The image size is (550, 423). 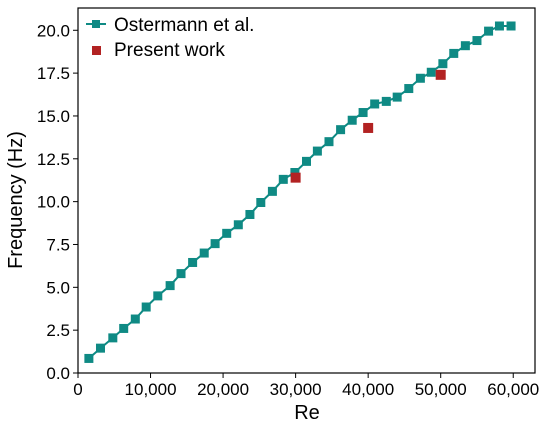 I want to click on y-axis-title: Frequency (Hz), so click(x=16, y=200).